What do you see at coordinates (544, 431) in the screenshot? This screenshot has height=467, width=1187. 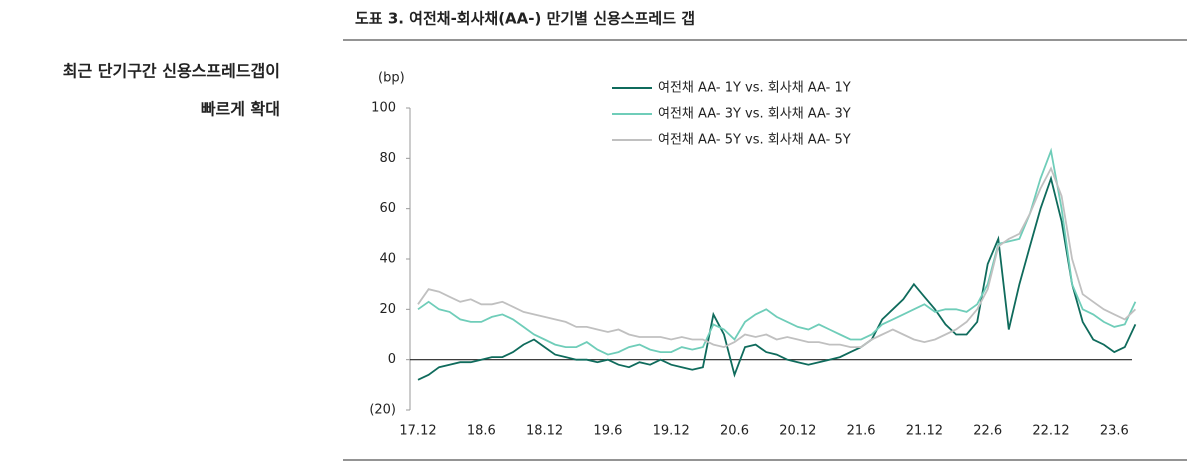 I see `x-tick-label: 18.12` at bounding box center [544, 431].